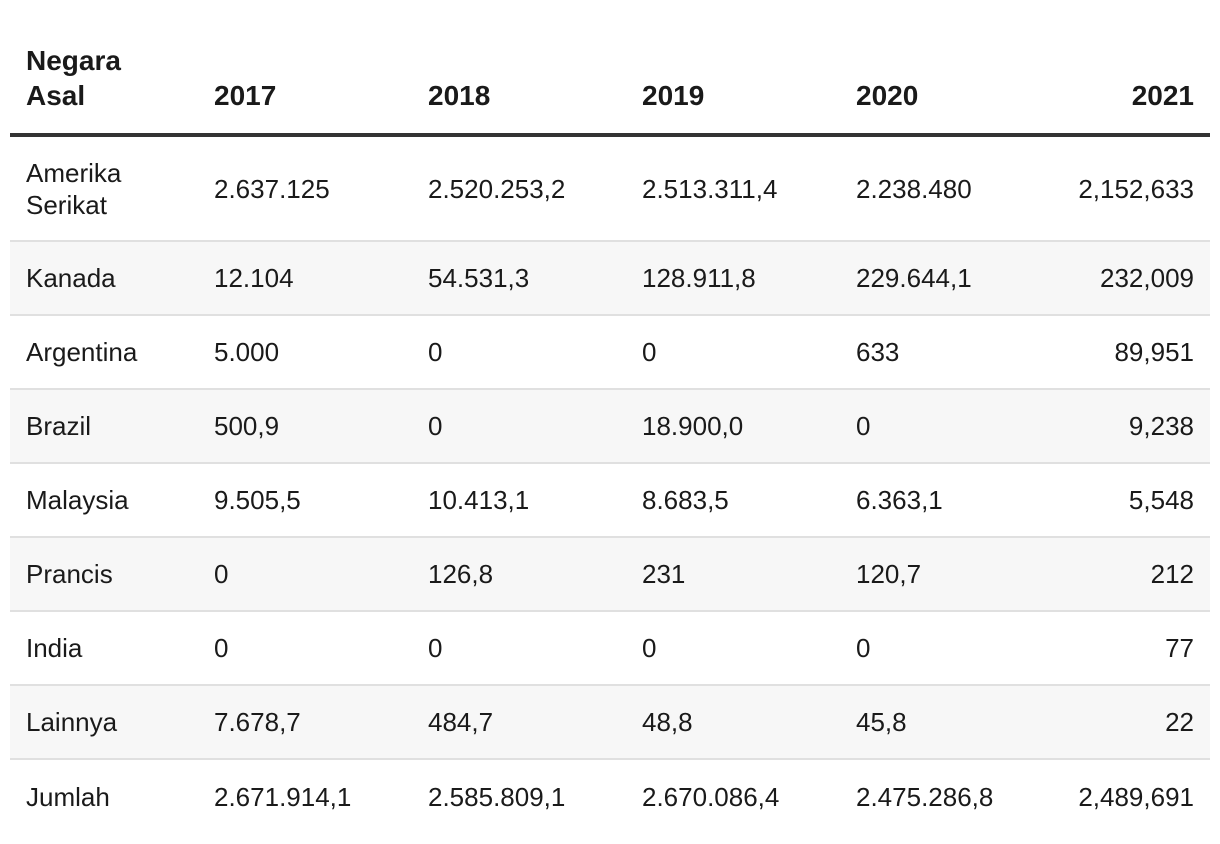 This screenshot has width=1220, height=844. I want to click on cell-value-2019: 231, so click(733, 574).